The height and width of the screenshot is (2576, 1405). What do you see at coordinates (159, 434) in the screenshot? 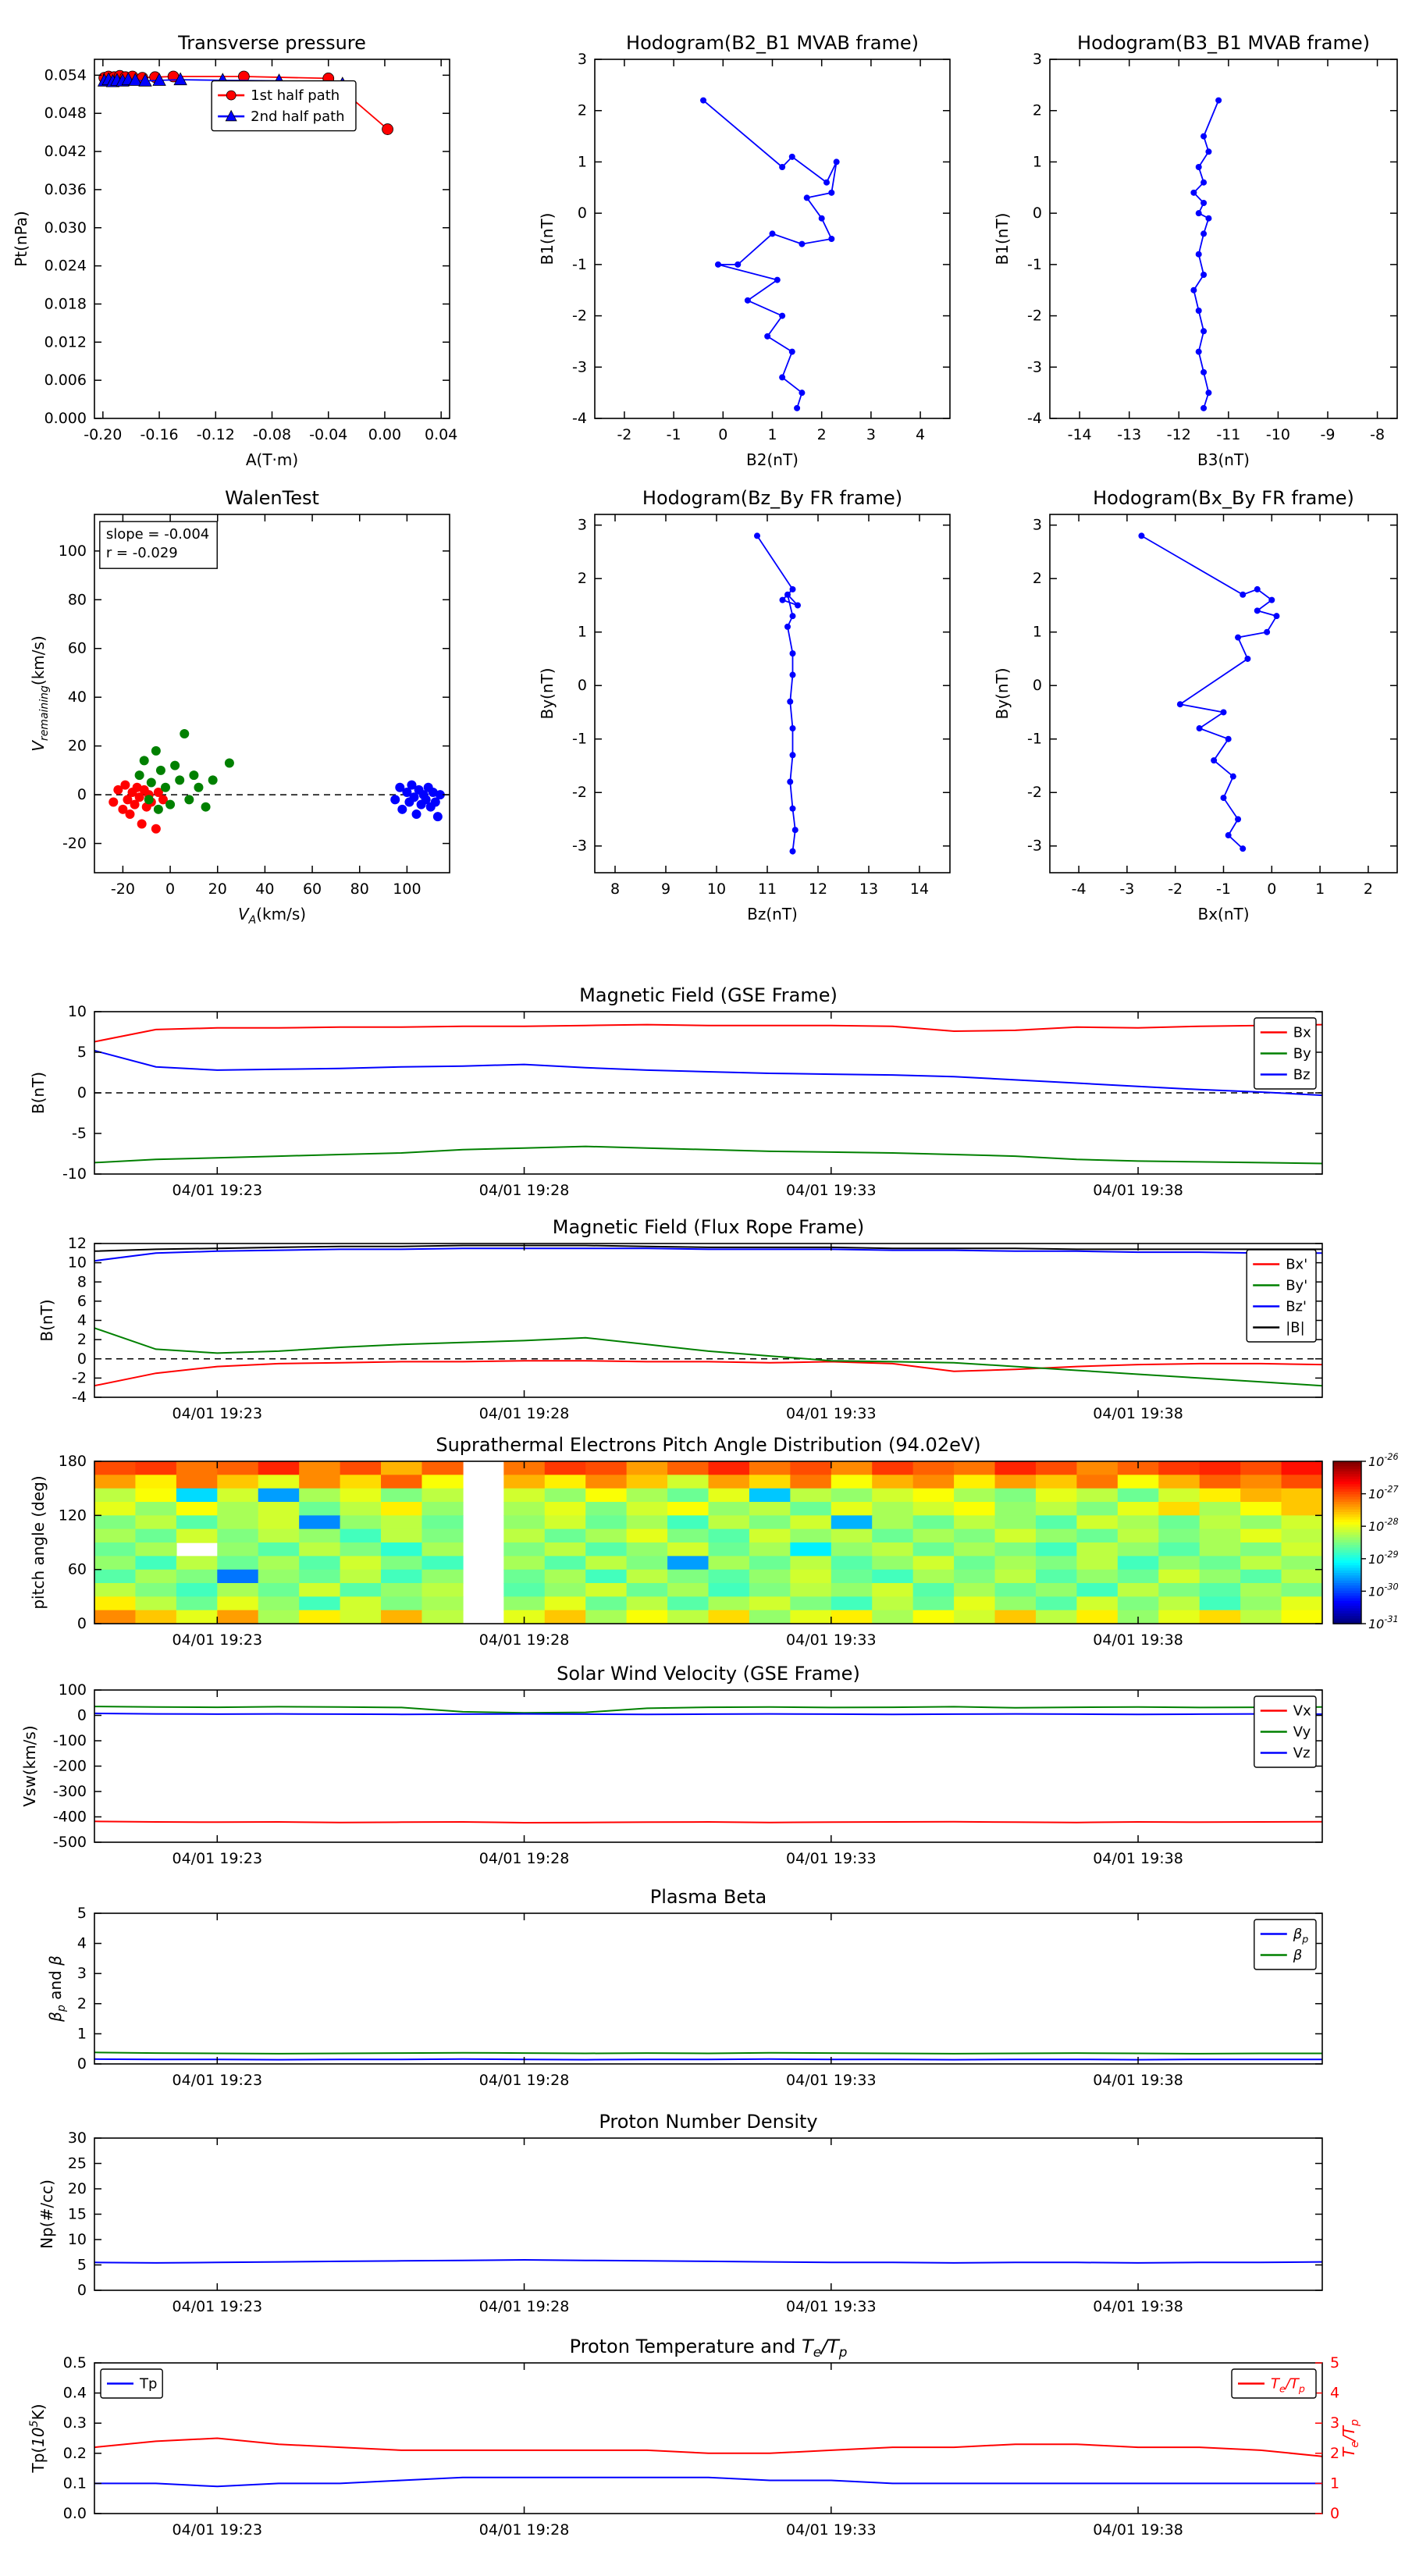
I see `x-tick-label: -0.16` at bounding box center [159, 434].